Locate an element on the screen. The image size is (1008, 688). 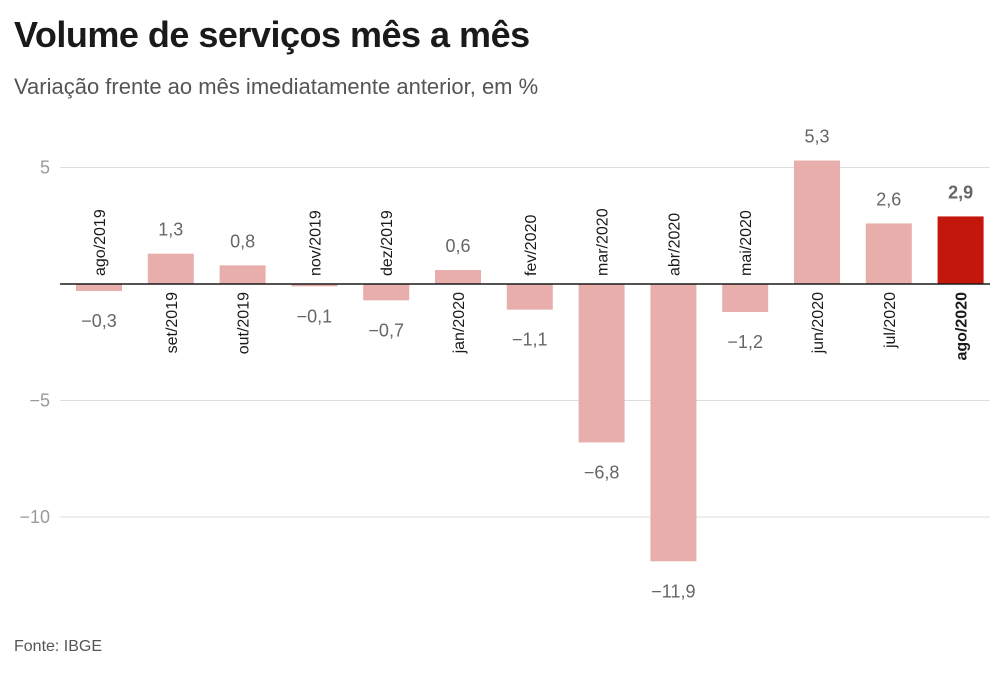
category-label-3: nov/2019 is located at coordinates (315, 243).